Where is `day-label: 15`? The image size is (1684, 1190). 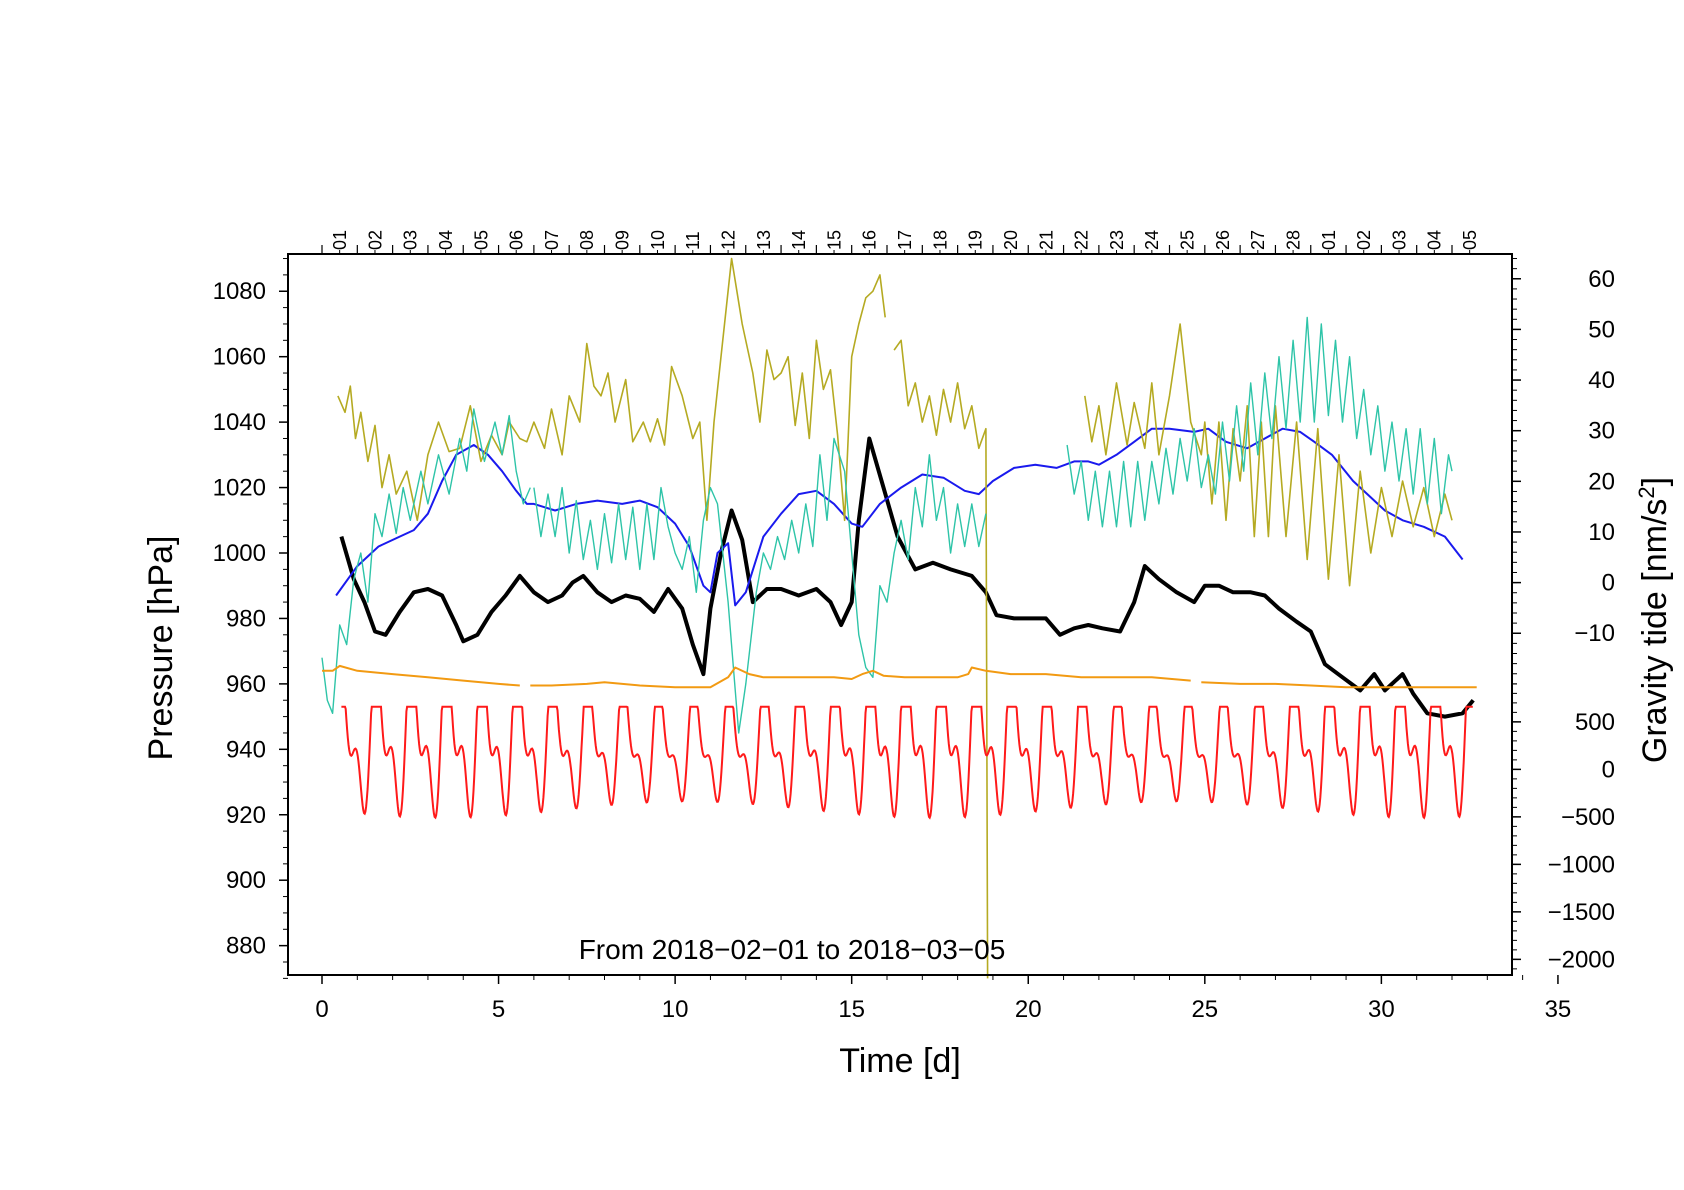
day-label: 15 is located at coordinates (834, 240).